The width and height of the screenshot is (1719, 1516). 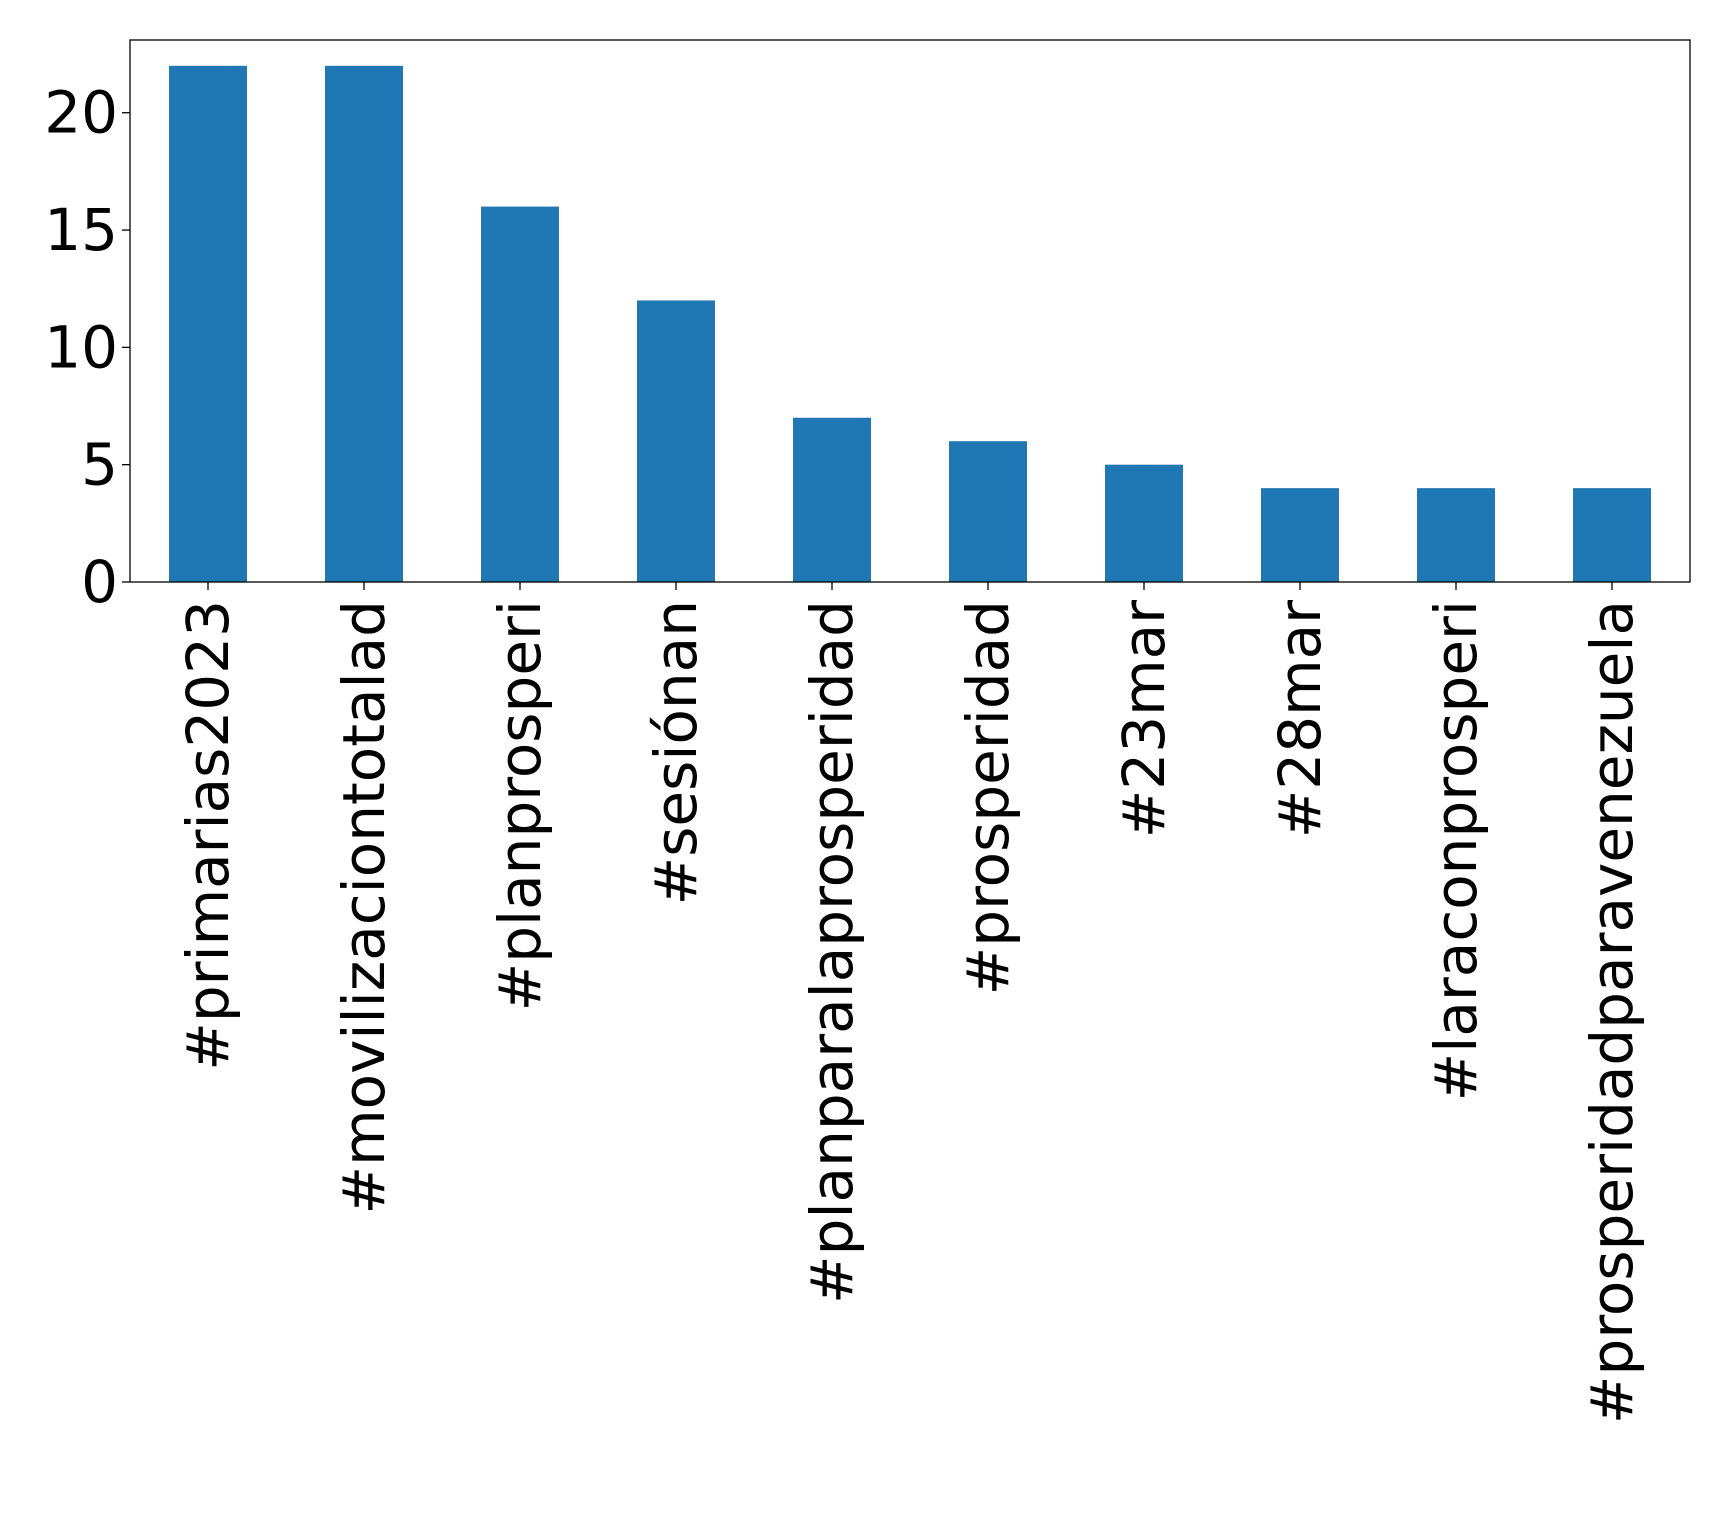 I want to click on x-tick-label: #prosperidadparavenezuela, so click(x=1612, y=1012).